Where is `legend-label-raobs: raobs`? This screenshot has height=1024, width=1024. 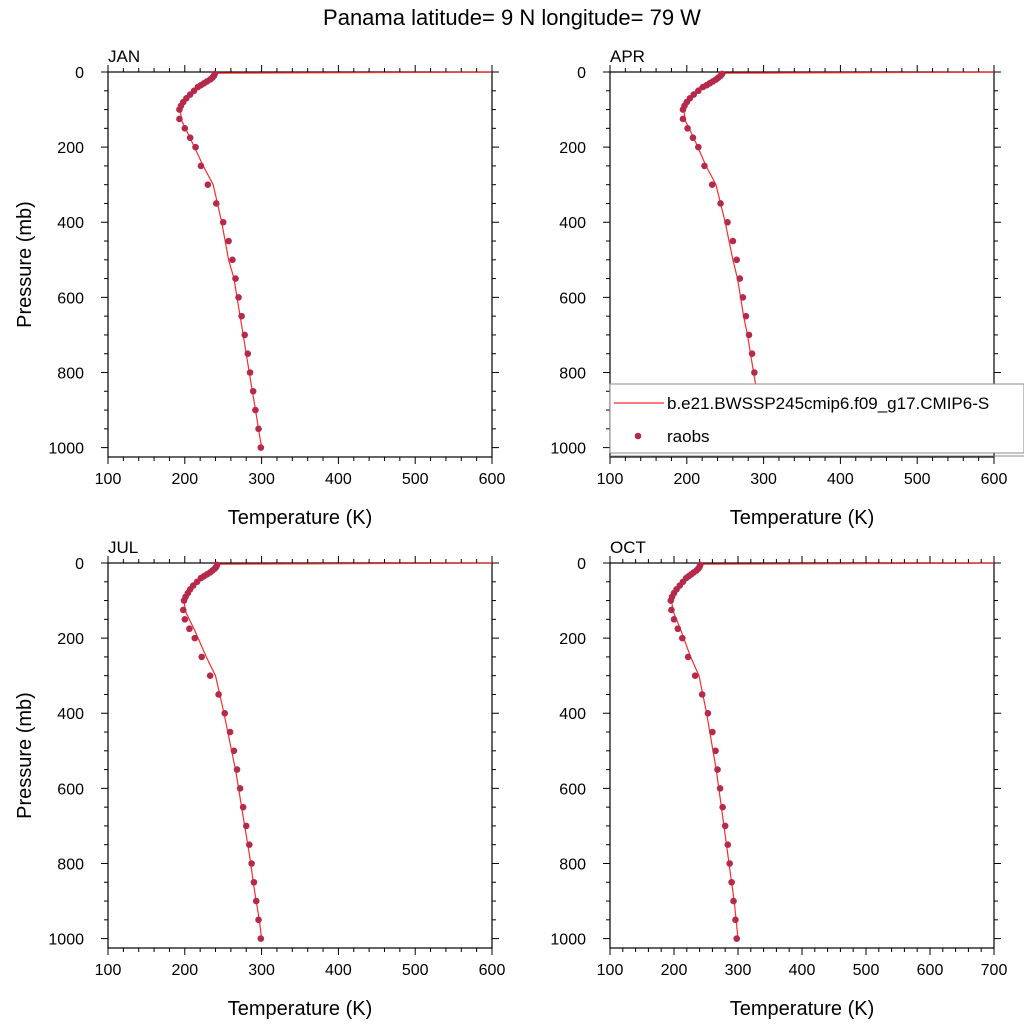 legend-label-raobs: raobs is located at coordinates (688, 436).